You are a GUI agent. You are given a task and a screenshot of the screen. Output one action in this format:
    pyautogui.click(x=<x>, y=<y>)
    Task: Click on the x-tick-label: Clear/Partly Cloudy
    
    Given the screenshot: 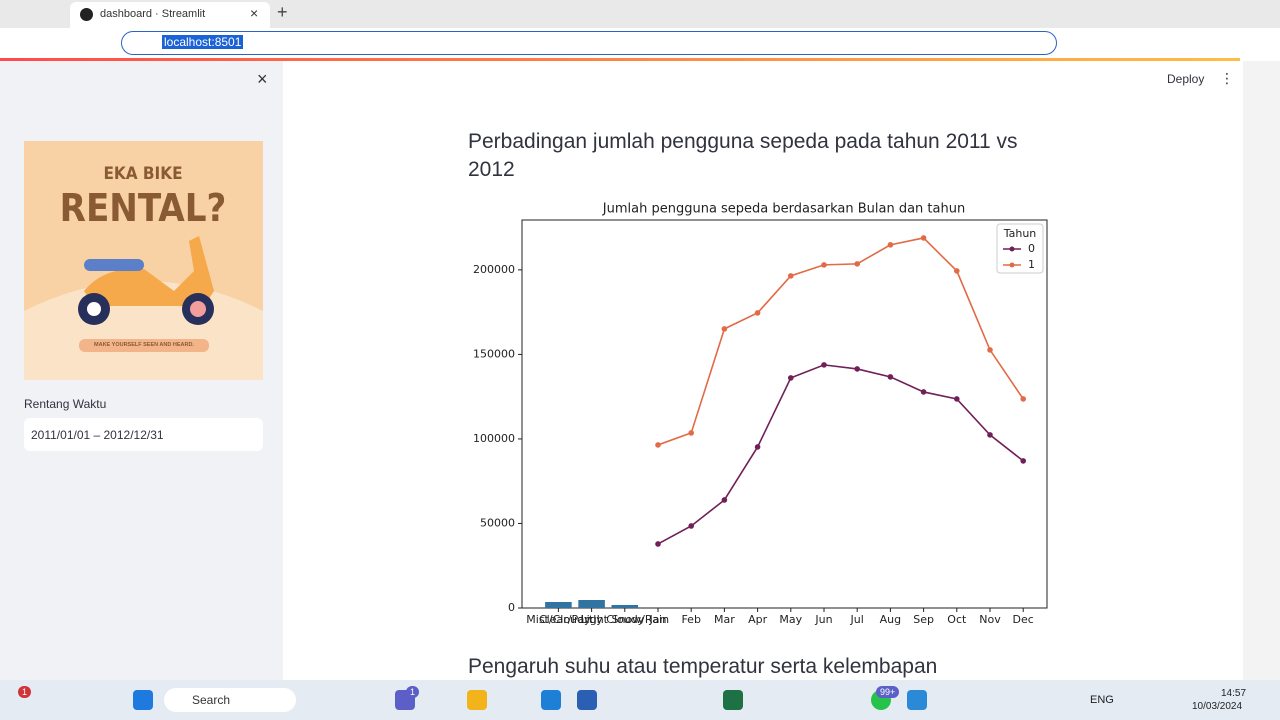 What is the action you would take?
    pyautogui.click(x=592, y=619)
    